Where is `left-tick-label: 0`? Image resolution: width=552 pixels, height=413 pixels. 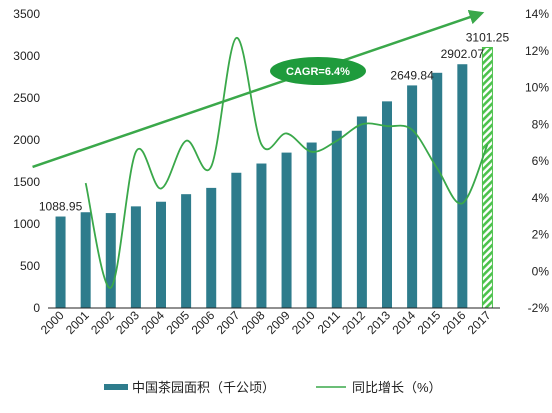
left-tick-label: 0 is located at coordinates (36, 308).